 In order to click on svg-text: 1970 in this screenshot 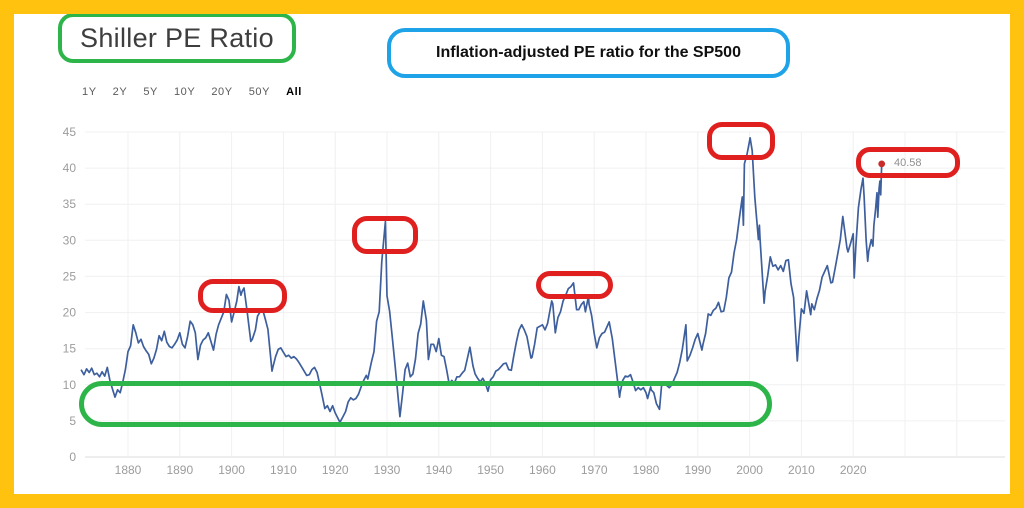, I will do `click(594, 470)`.